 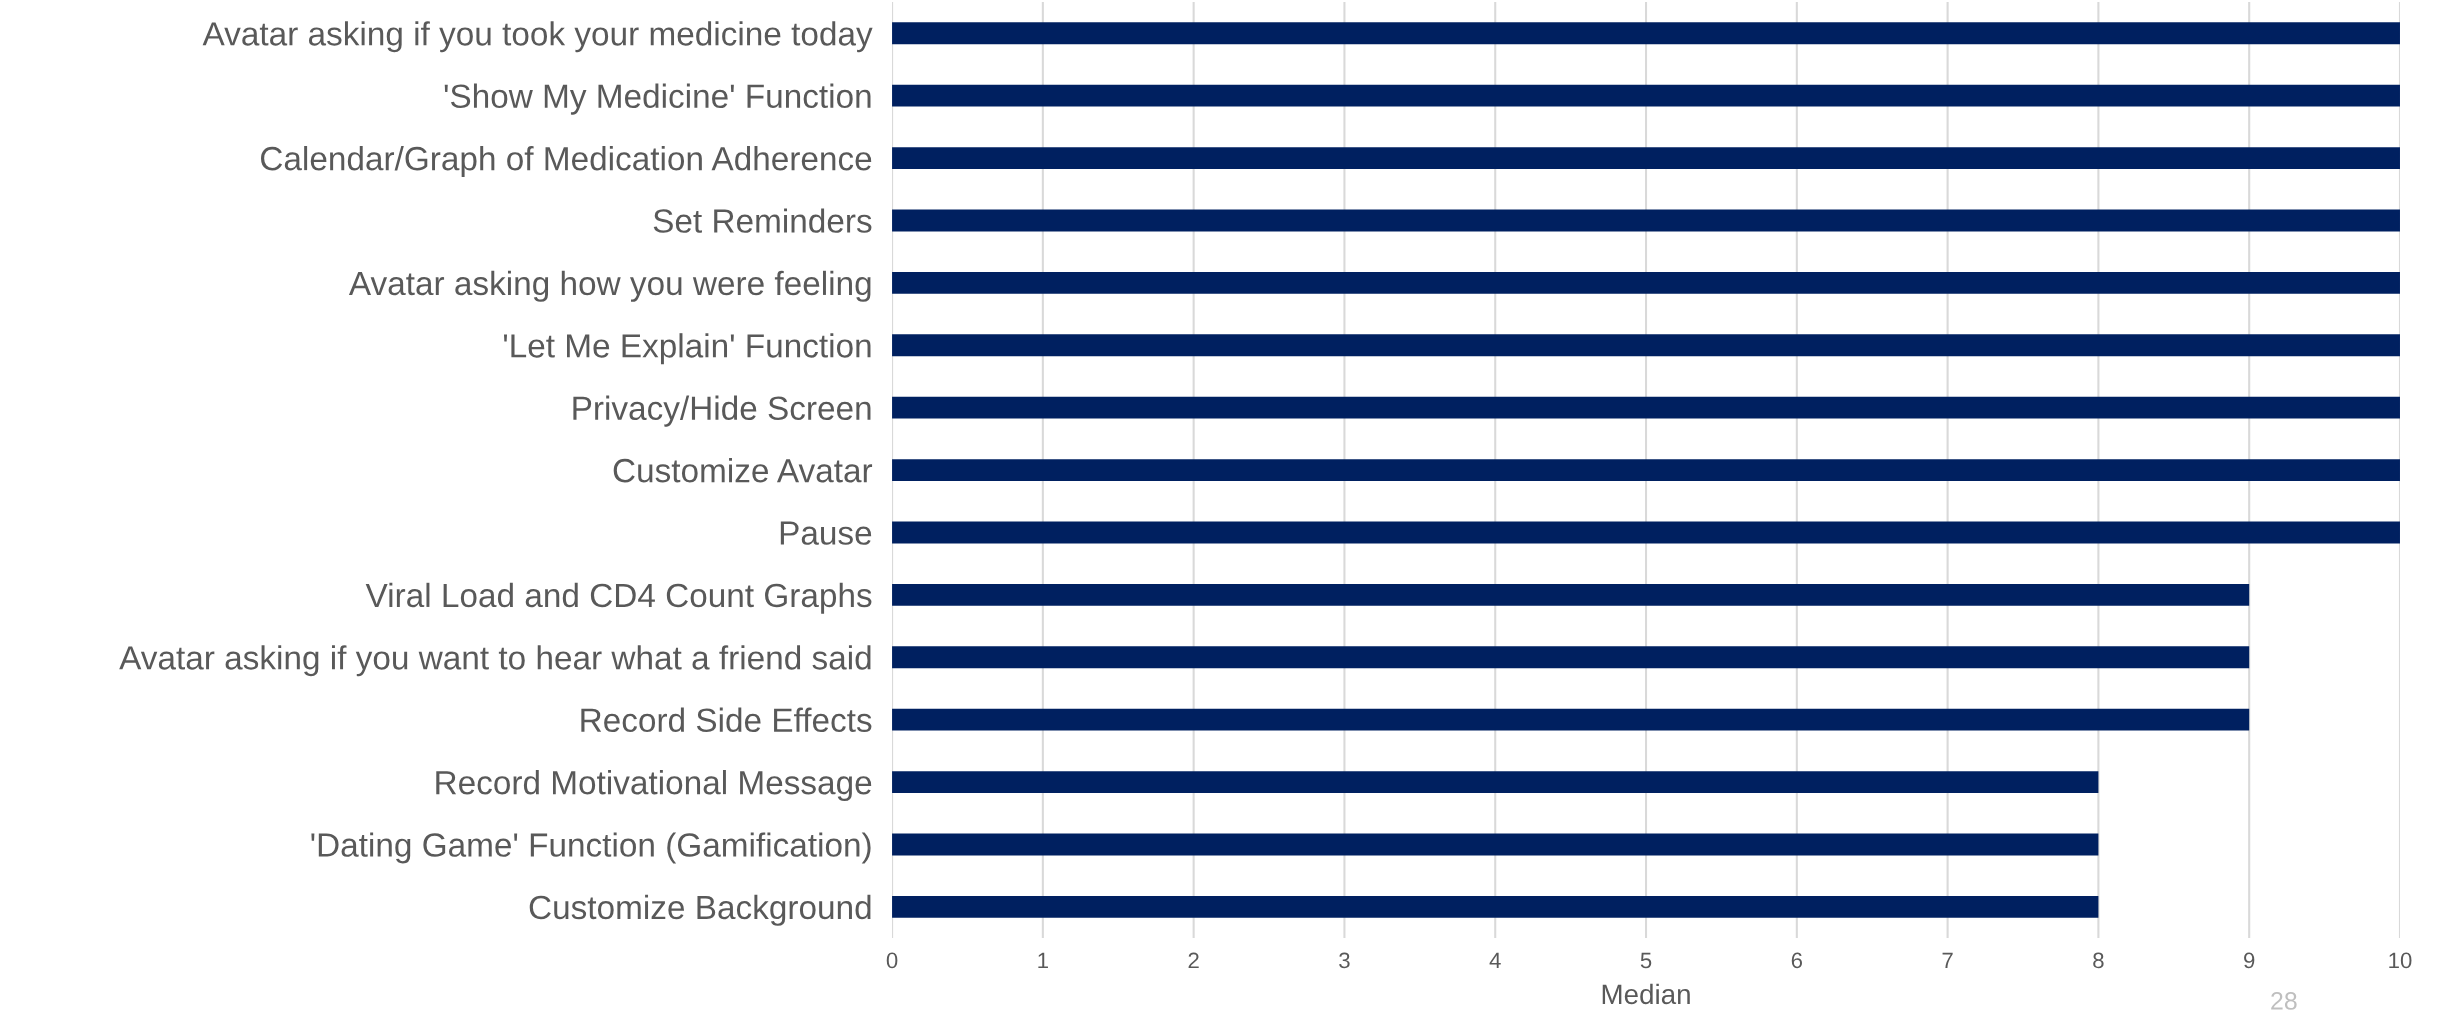 I want to click on y-tick-label: Customize Background, so click(x=700, y=910).